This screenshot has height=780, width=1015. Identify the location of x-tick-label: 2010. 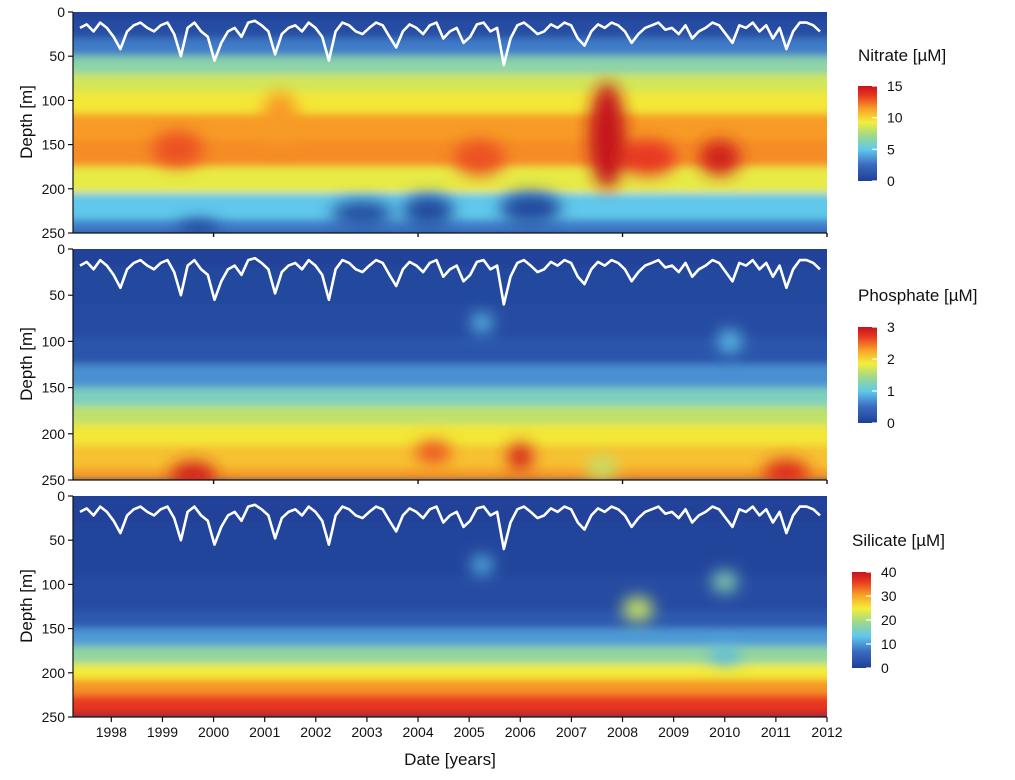
(724, 732).